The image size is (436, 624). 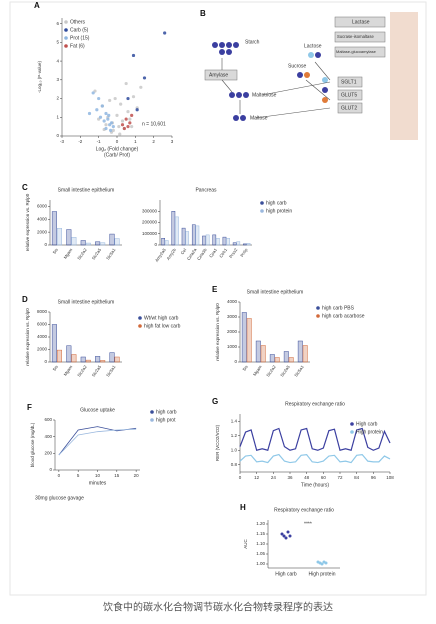 What do you see at coordinates (286, 574) in the screenshot?
I see `x-tick-label: High carb` at bounding box center [286, 574].